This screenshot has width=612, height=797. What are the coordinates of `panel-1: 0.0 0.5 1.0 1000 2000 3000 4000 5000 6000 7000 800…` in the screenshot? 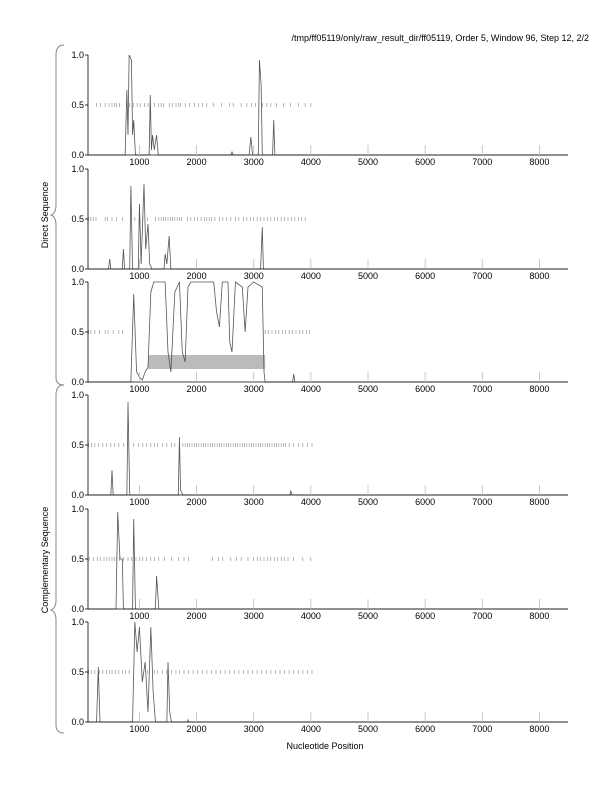 It's located at (319, 108).